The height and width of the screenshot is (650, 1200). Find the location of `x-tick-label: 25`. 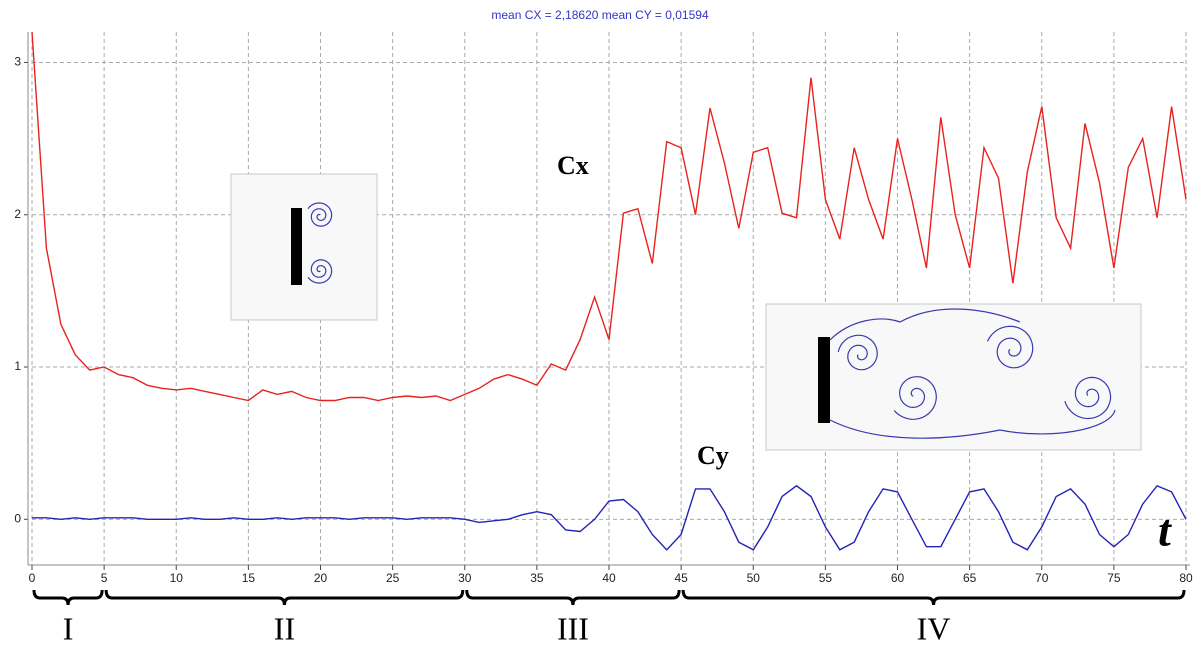

x-tick-label: 25 is located at coordinates (393, 578).